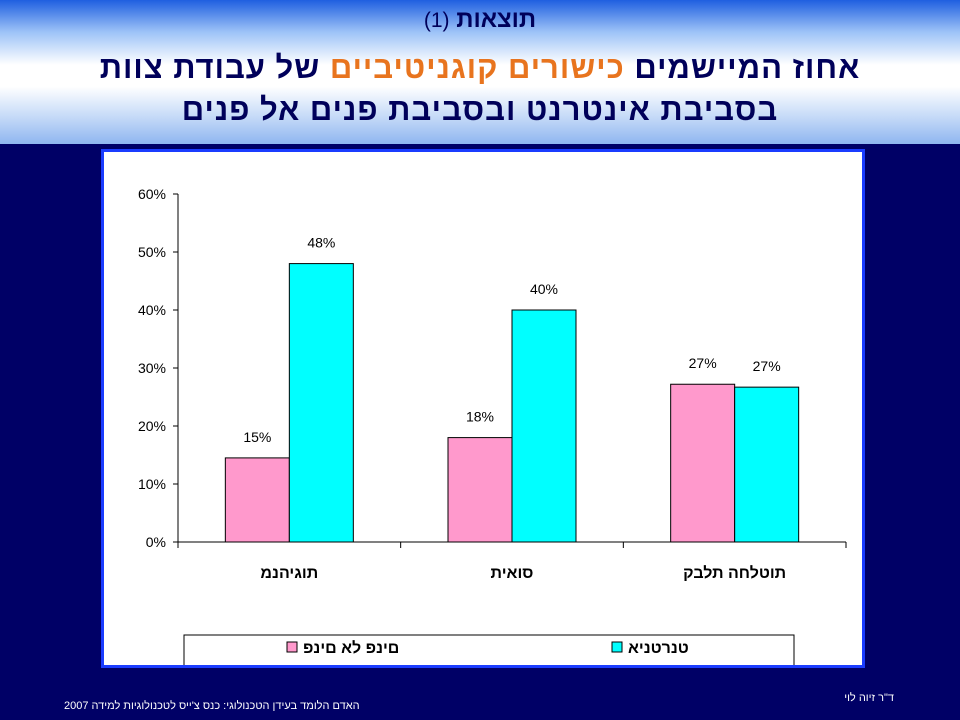 The height and width of the screenshot is (720, 960). I want to click on footer-author: ד"ר זיוה לוי, so click(869, 698).